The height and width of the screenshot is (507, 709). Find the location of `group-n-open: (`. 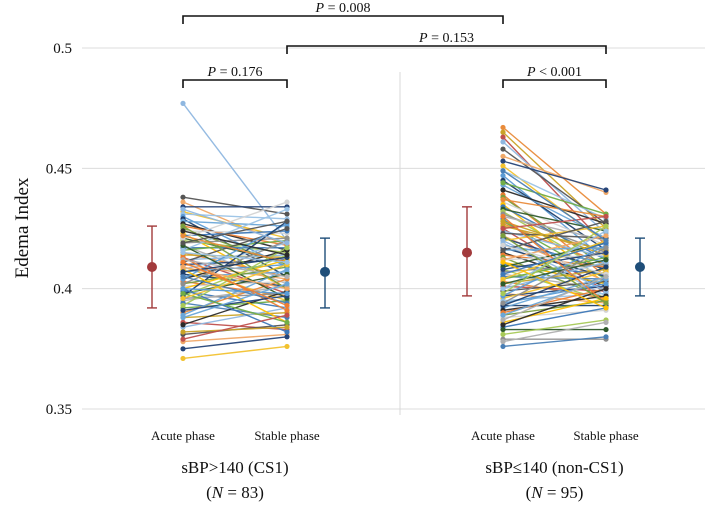

group-n-open: ( is located at coordinates (529, 492).